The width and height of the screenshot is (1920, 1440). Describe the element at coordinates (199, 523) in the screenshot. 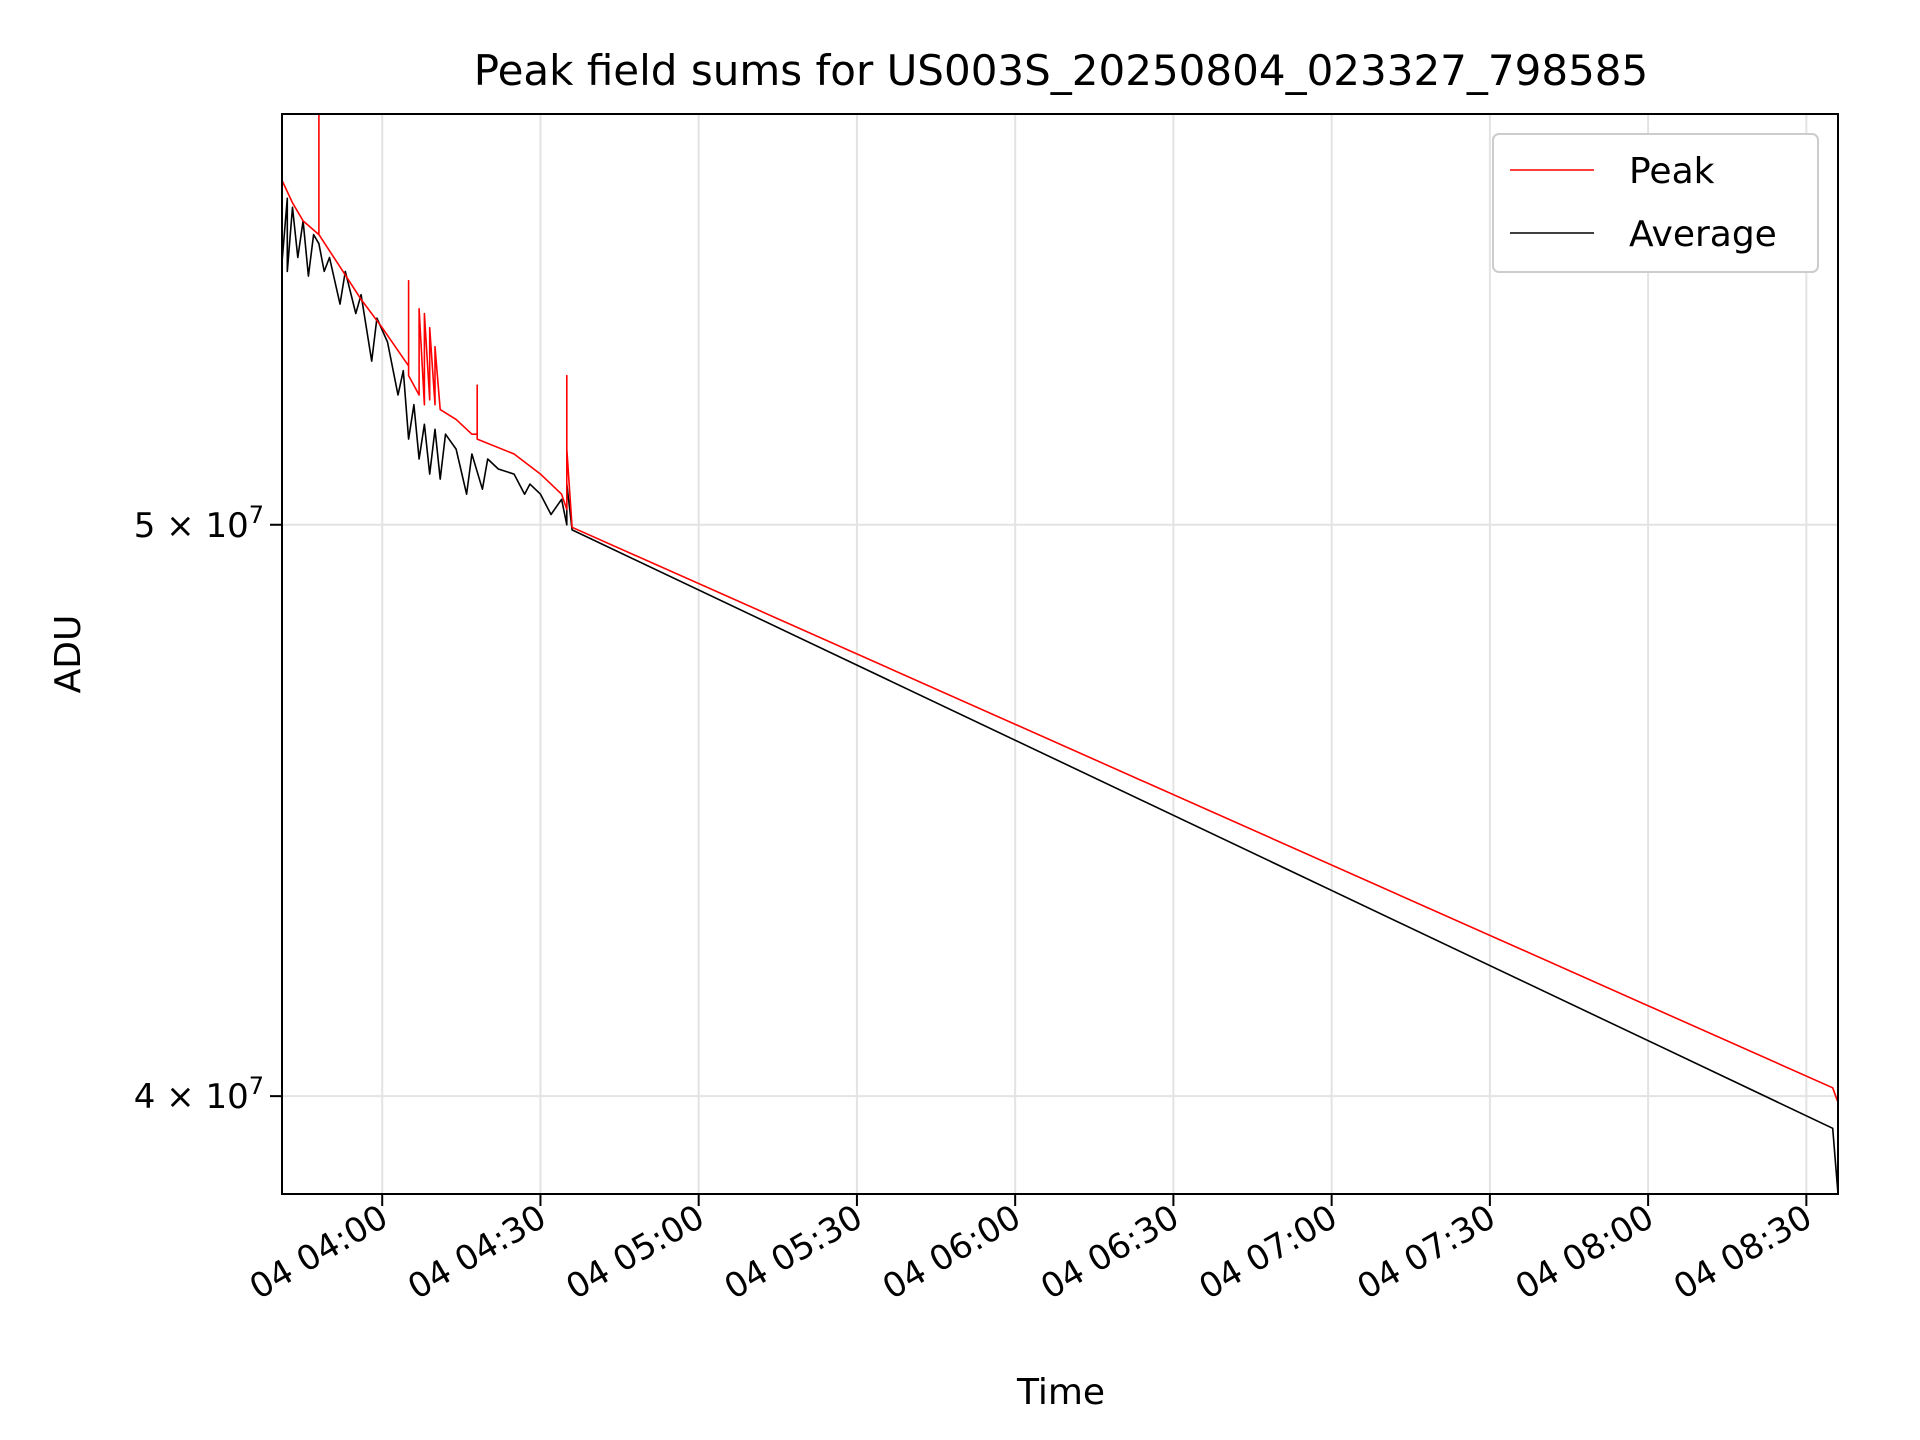

I see `y-tick-label: 5 × 107` at that location.